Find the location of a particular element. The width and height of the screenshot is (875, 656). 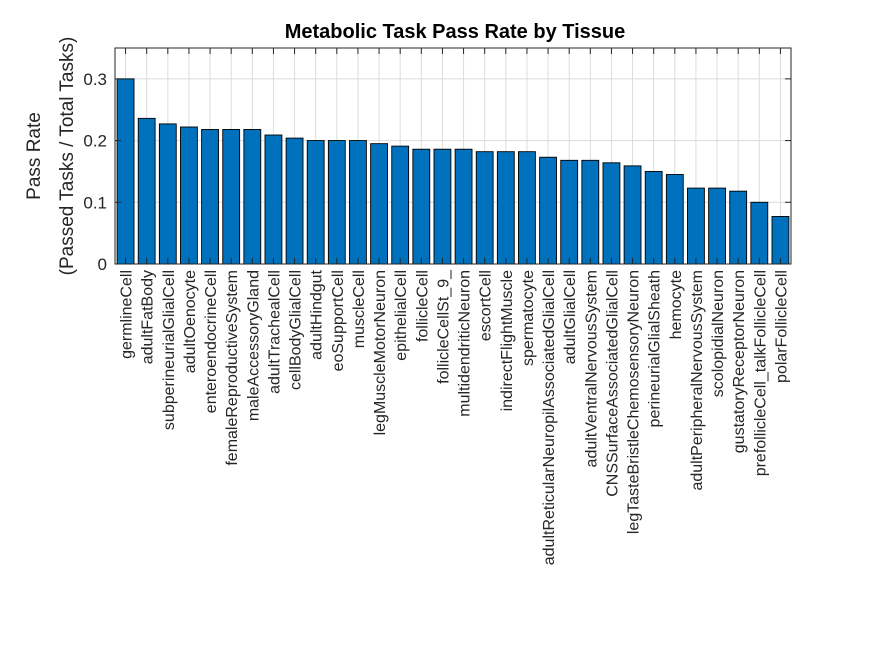

x-tick-label: adultHindgut is located at coordinates (317, 314).